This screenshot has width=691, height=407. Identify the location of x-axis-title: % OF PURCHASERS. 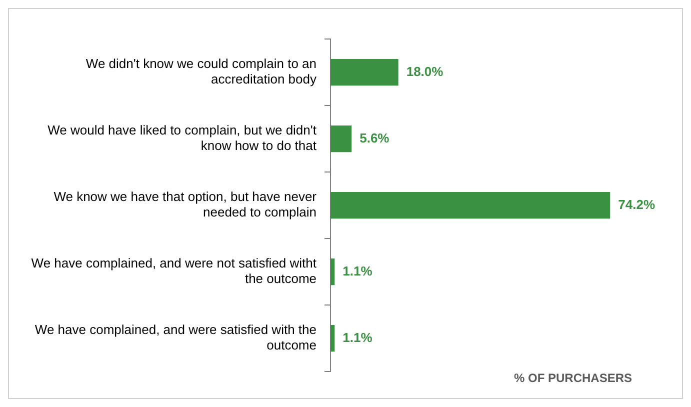
(573, 378).